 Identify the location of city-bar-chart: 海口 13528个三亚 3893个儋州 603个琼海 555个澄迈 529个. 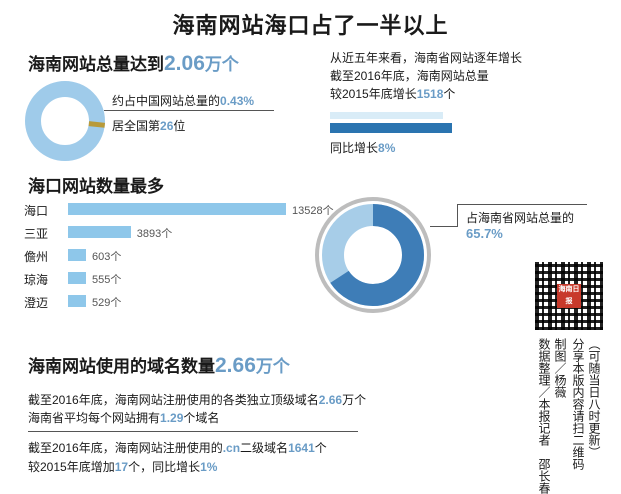
(179, 263).